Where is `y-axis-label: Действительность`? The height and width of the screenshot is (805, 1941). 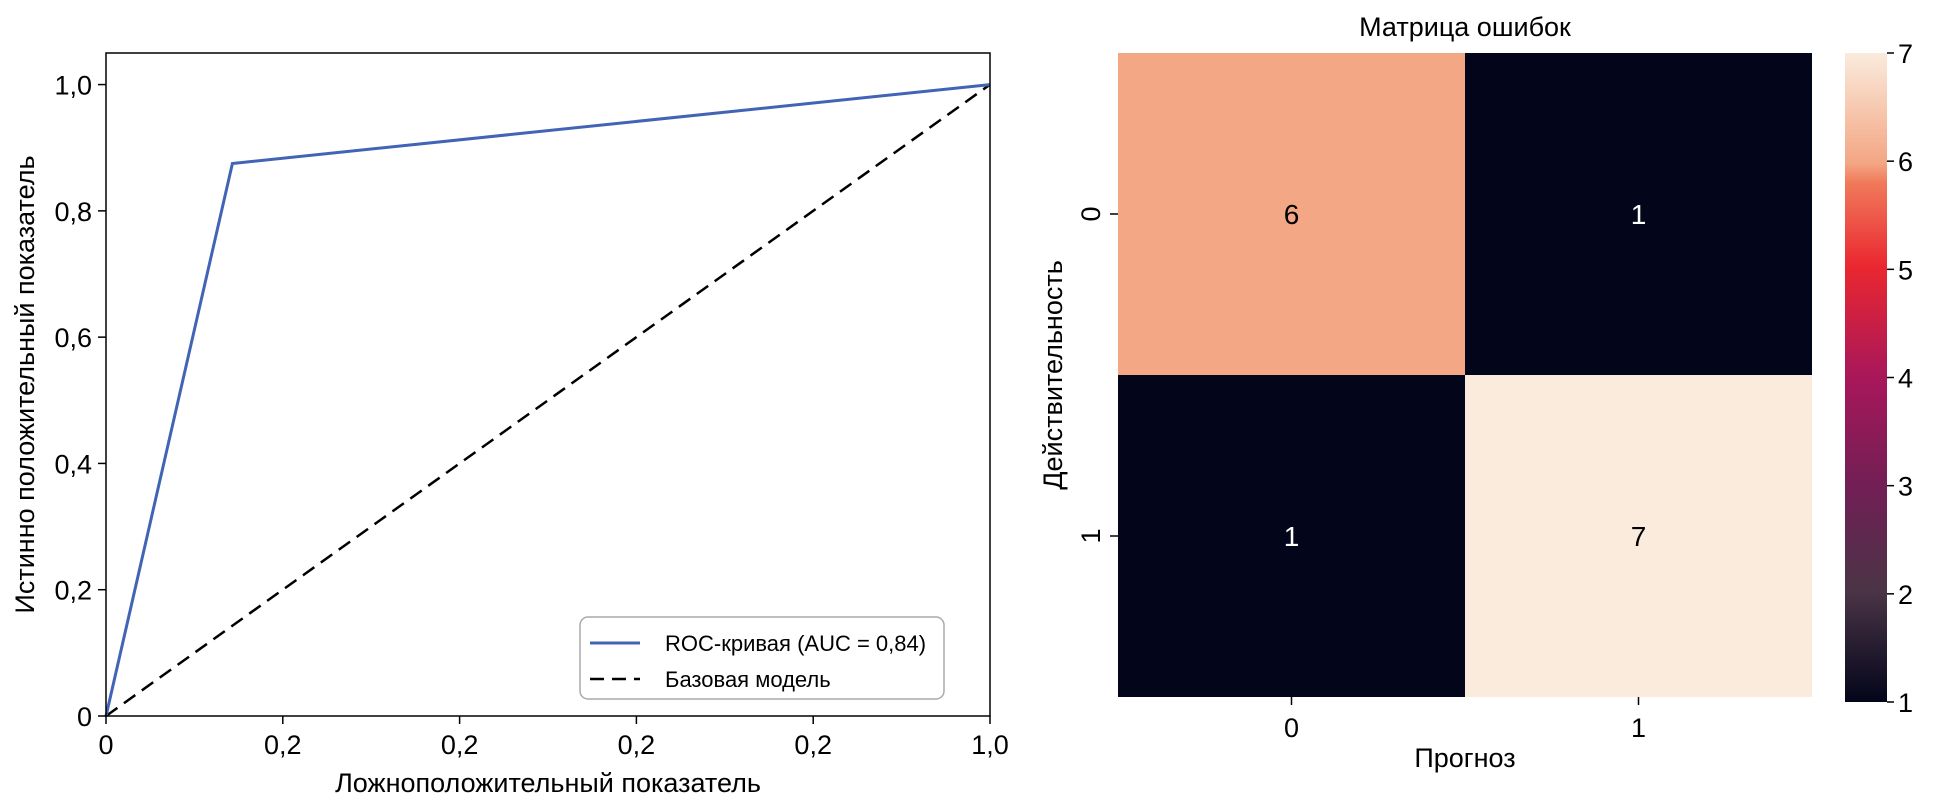
y-axis-label: Действительность is located at coordinates (1053, 375).